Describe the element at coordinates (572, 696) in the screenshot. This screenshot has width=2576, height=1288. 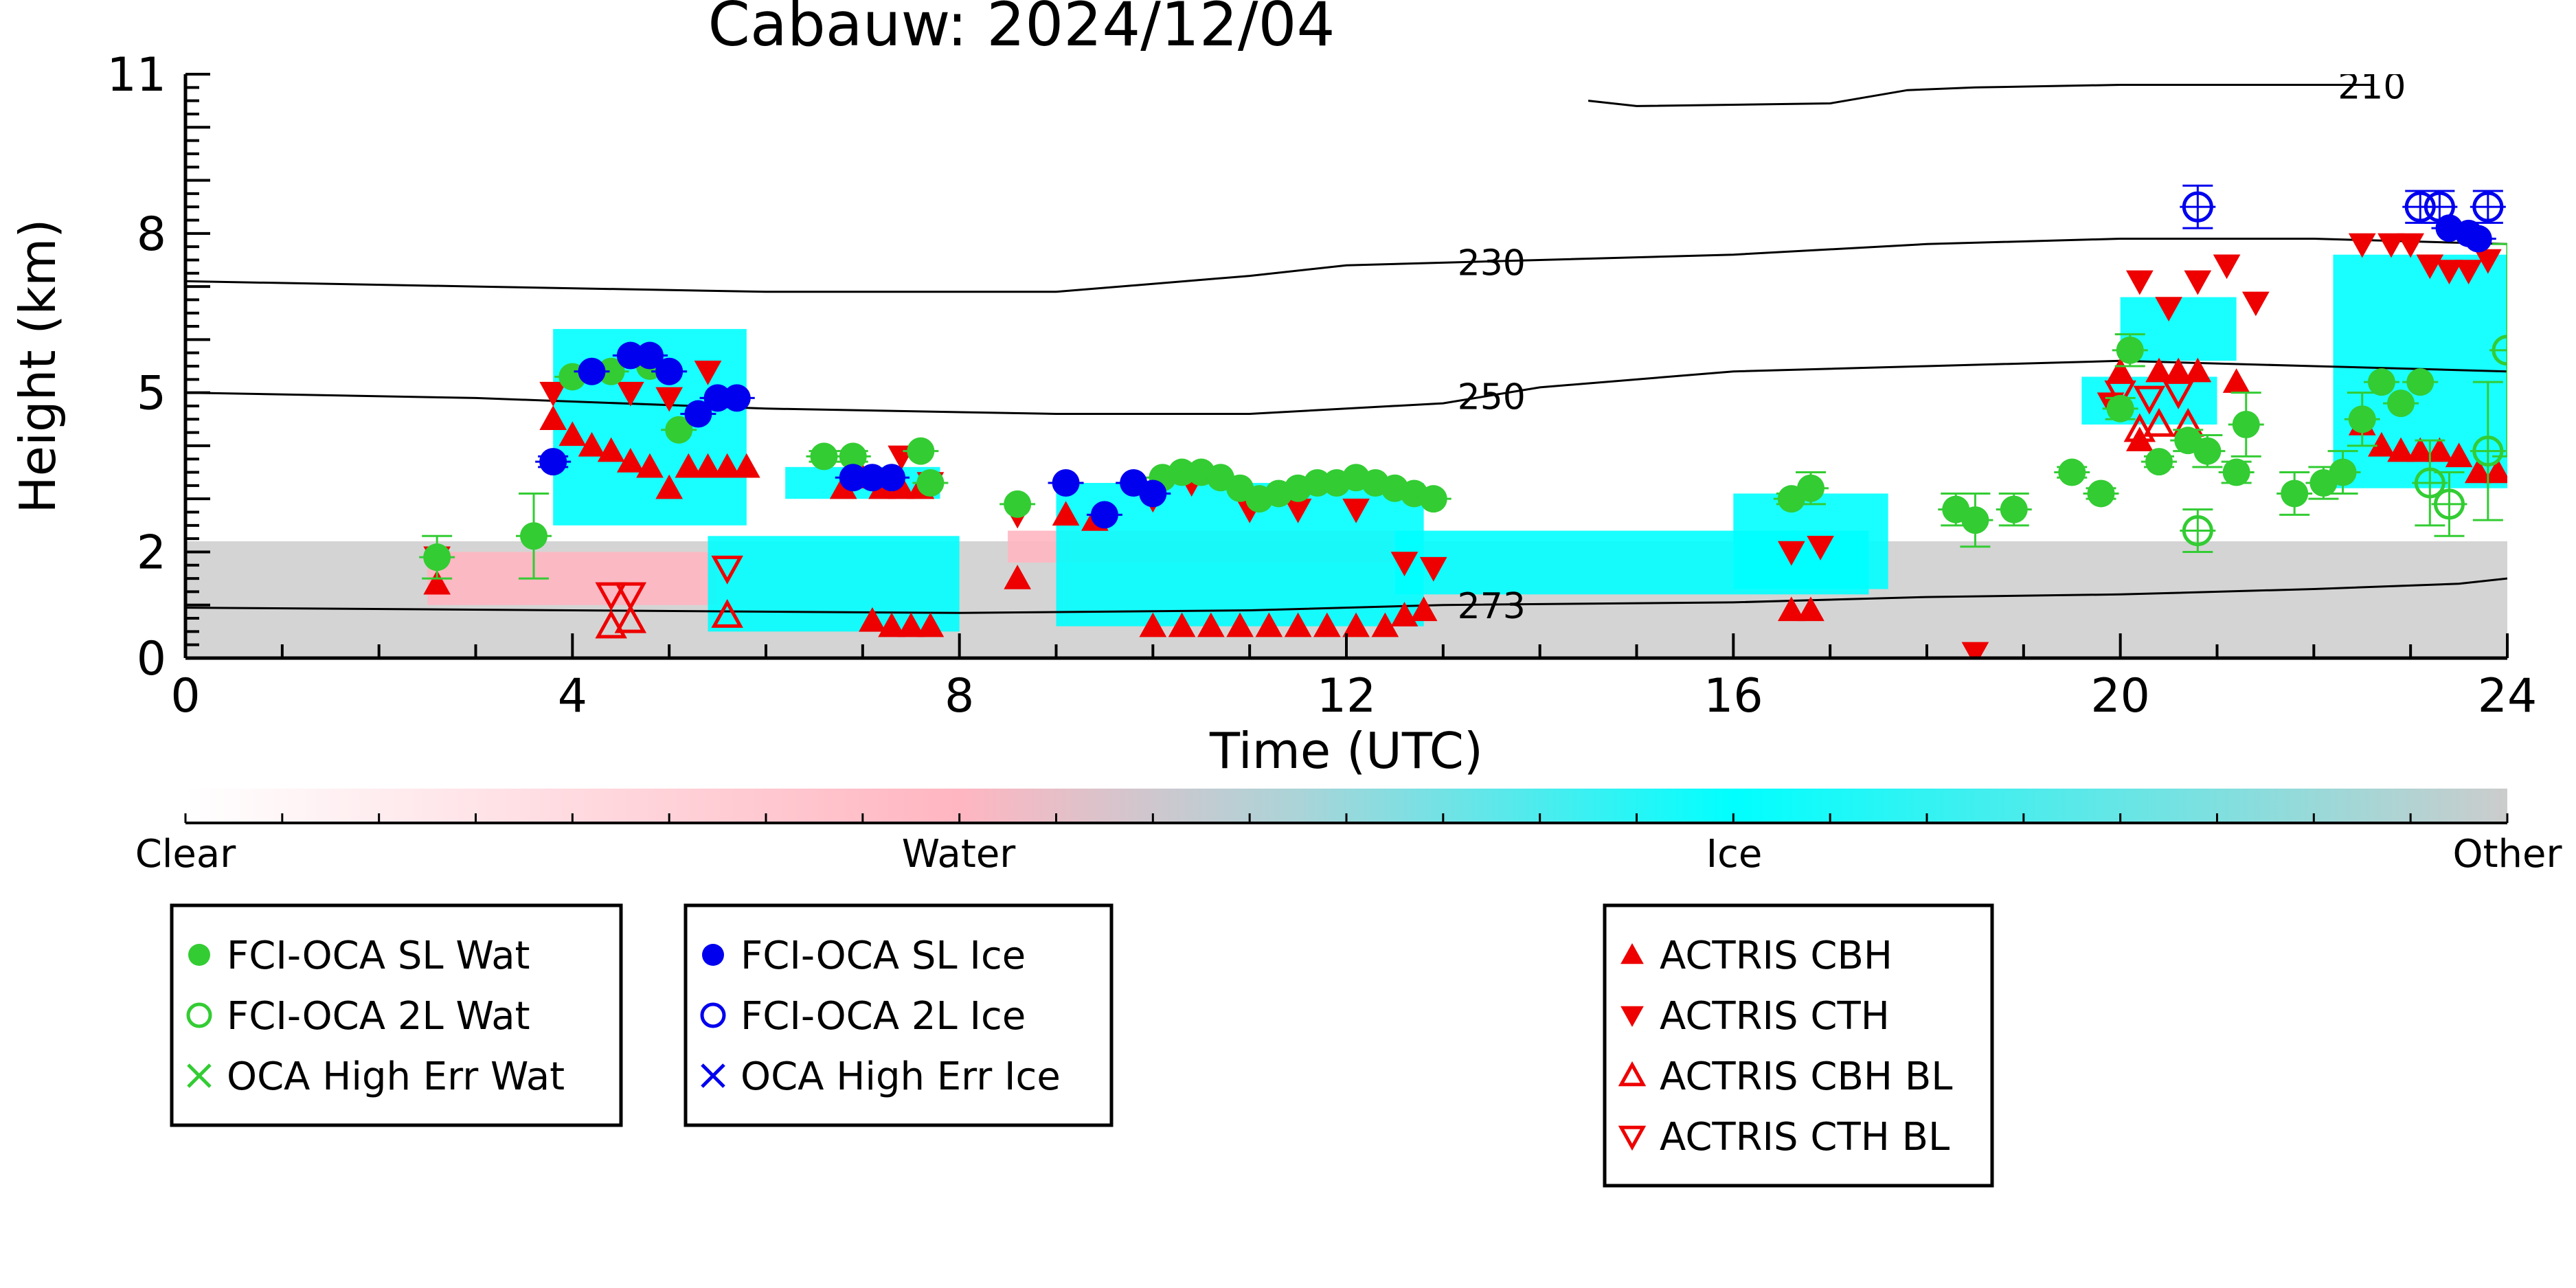
I see `x-tick-label: 4` at that location.